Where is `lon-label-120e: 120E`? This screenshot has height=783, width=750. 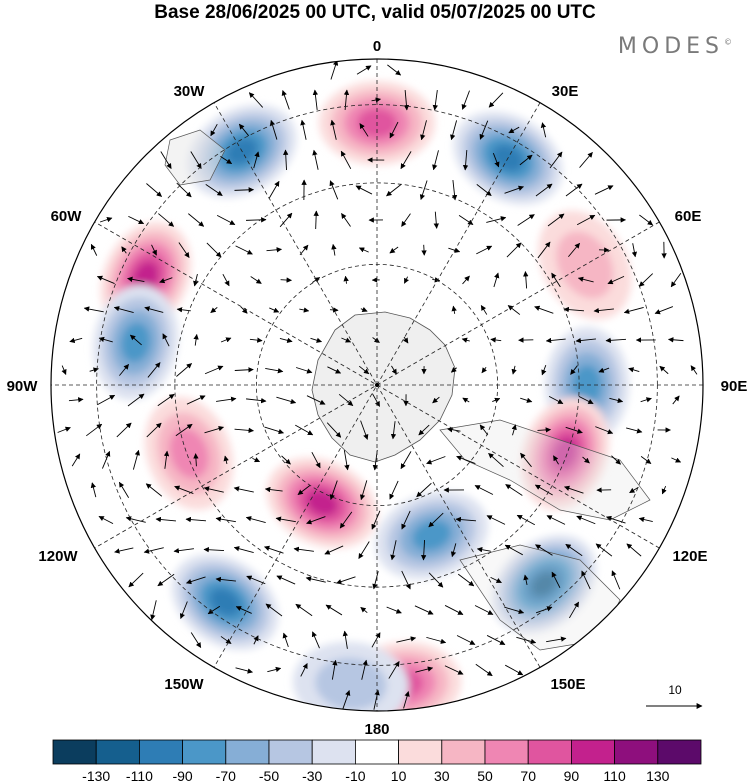 lon-label-120e: 120E is located at coordinates (689, 556).